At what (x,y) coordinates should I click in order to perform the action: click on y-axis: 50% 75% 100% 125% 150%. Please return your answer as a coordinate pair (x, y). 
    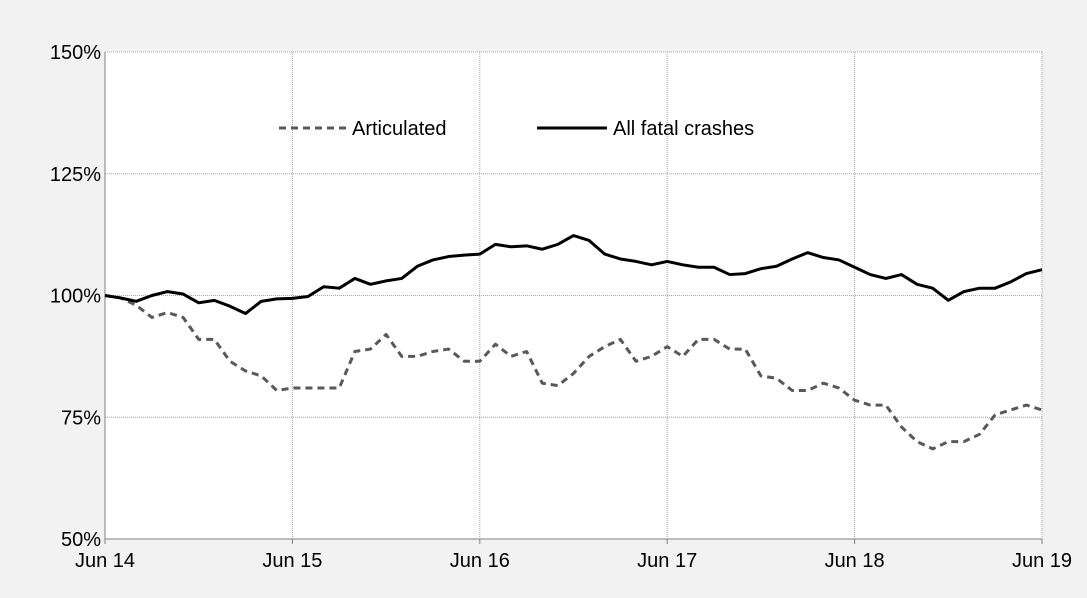
    Looking at the image, I should click on (75, 296).